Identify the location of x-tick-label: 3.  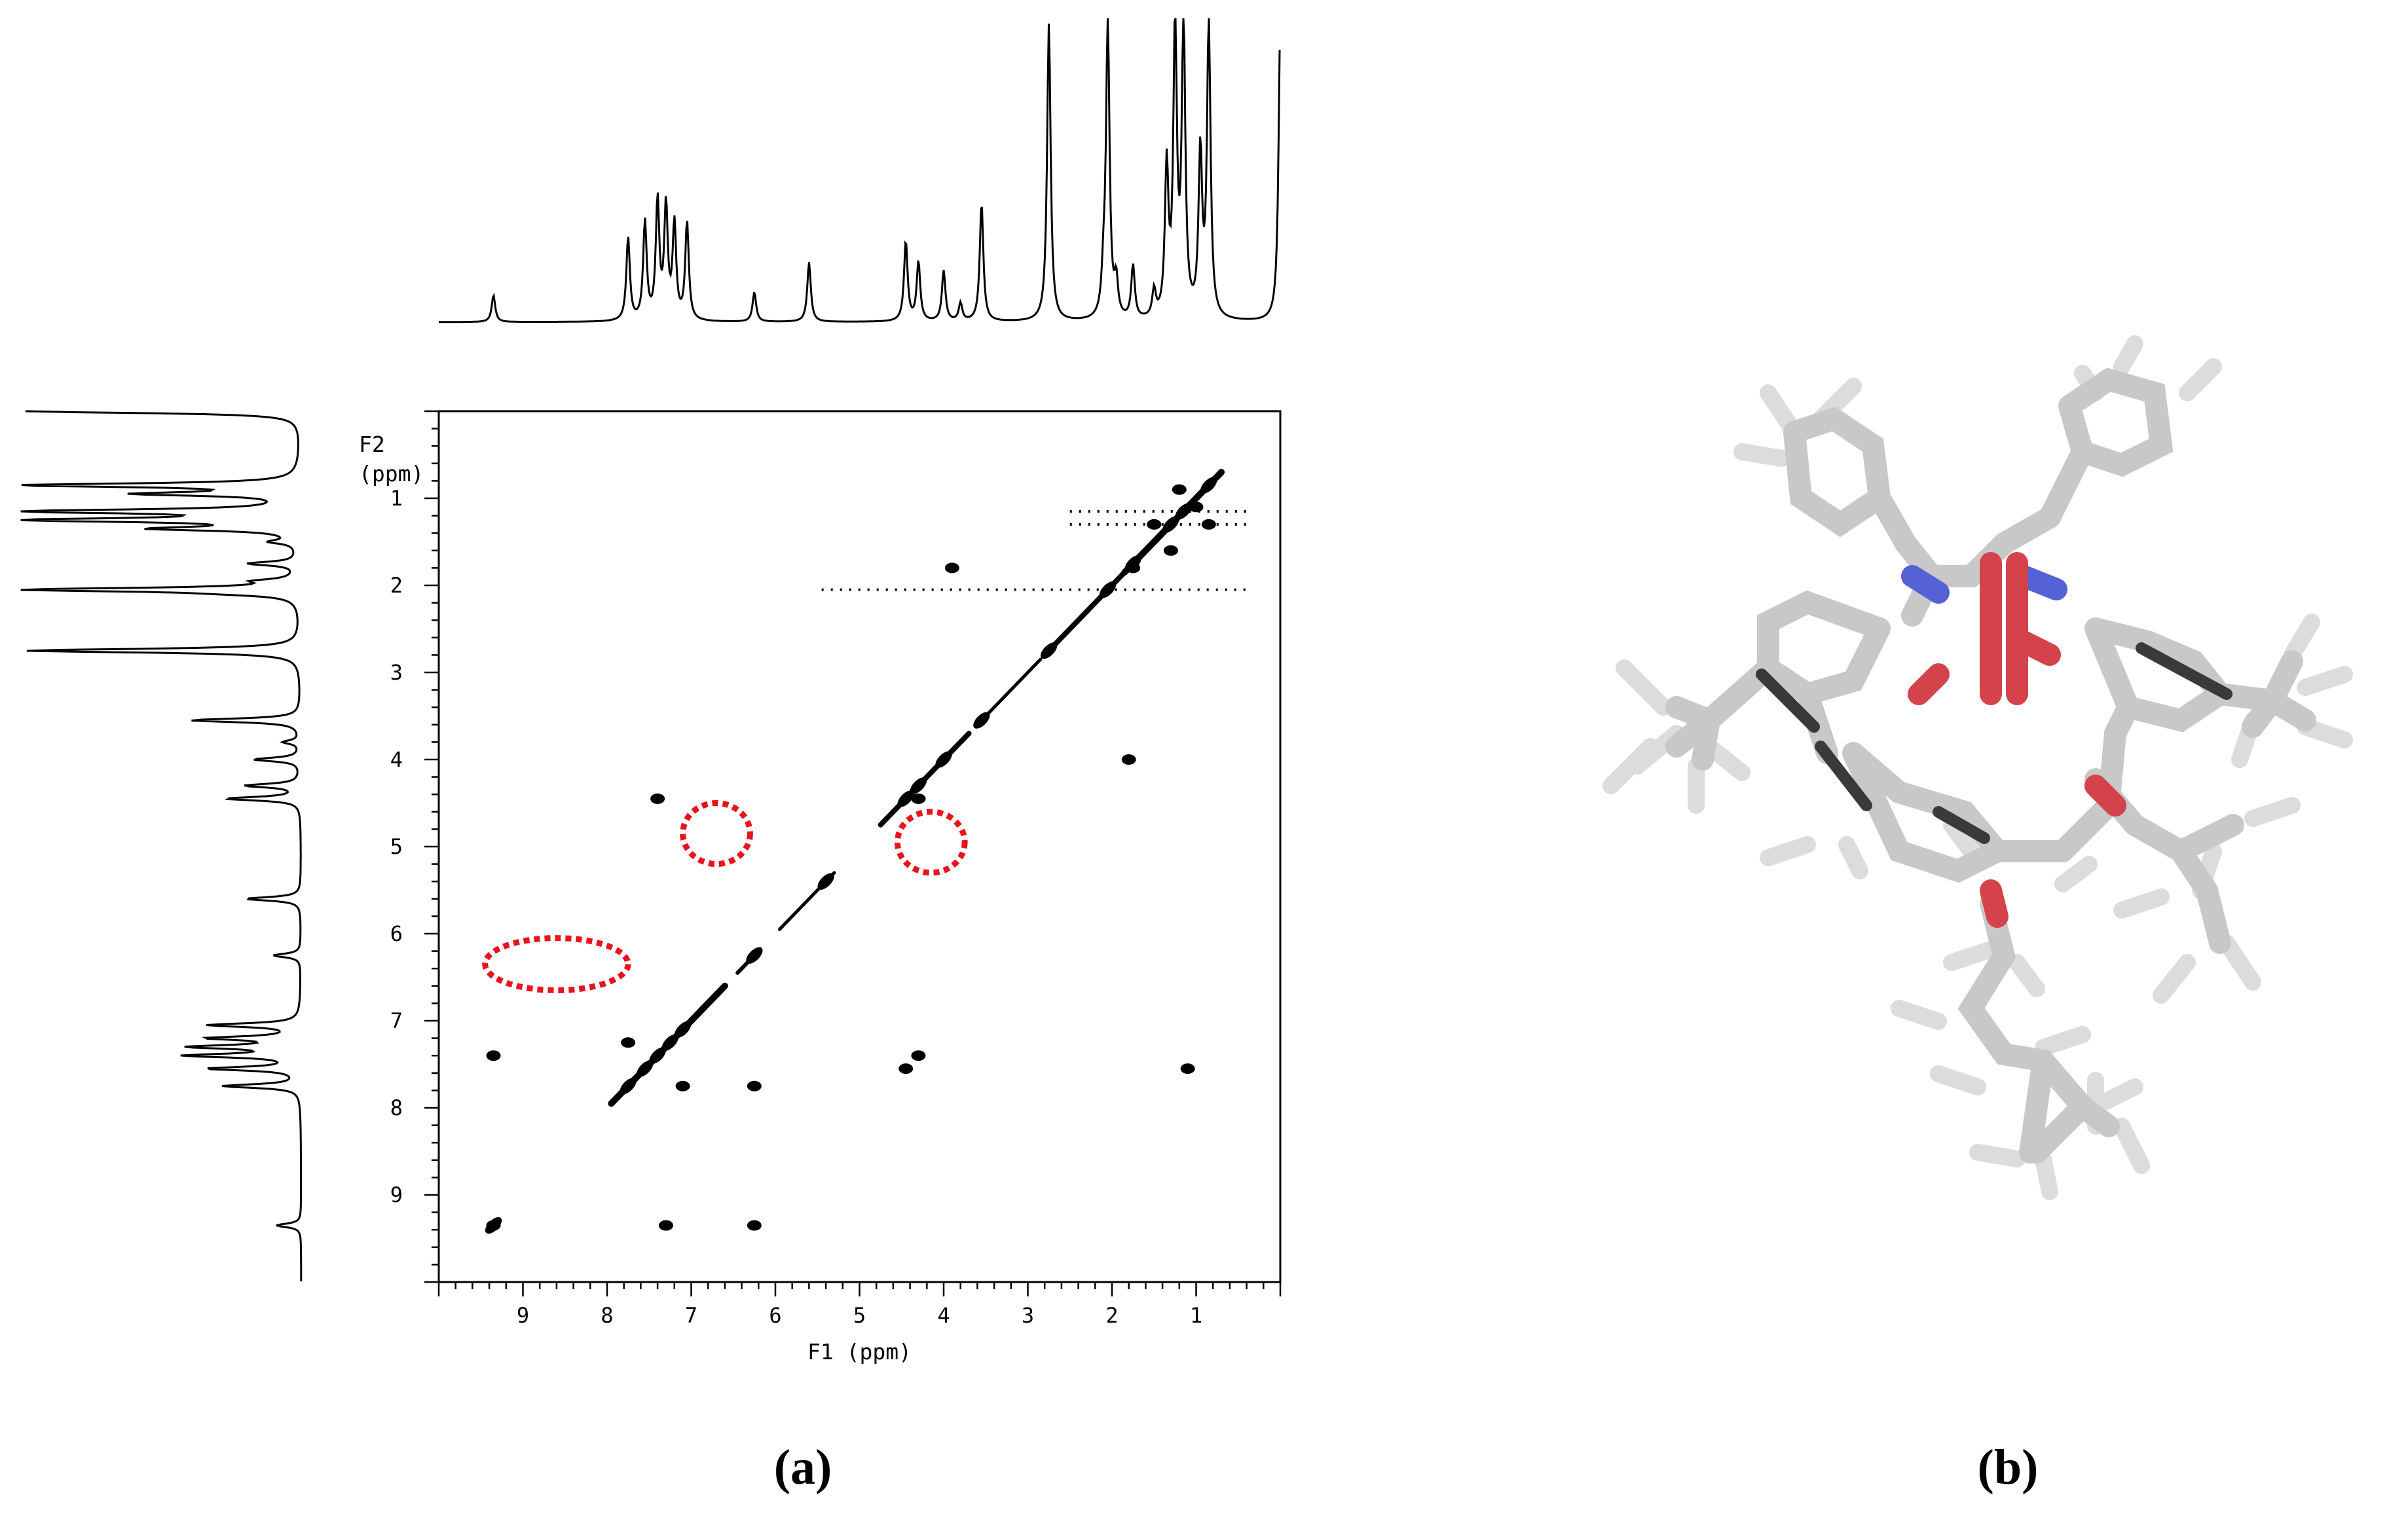
(1028, 1315).